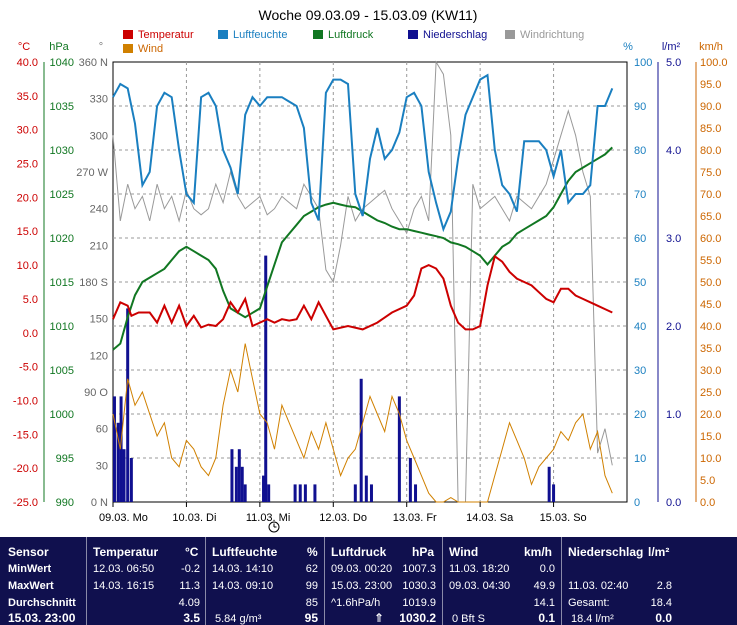 The width and height of the screenshot is (737, 625). I want to click on luftfeuchte-header: Luftfeuchte, so click(245, 552).